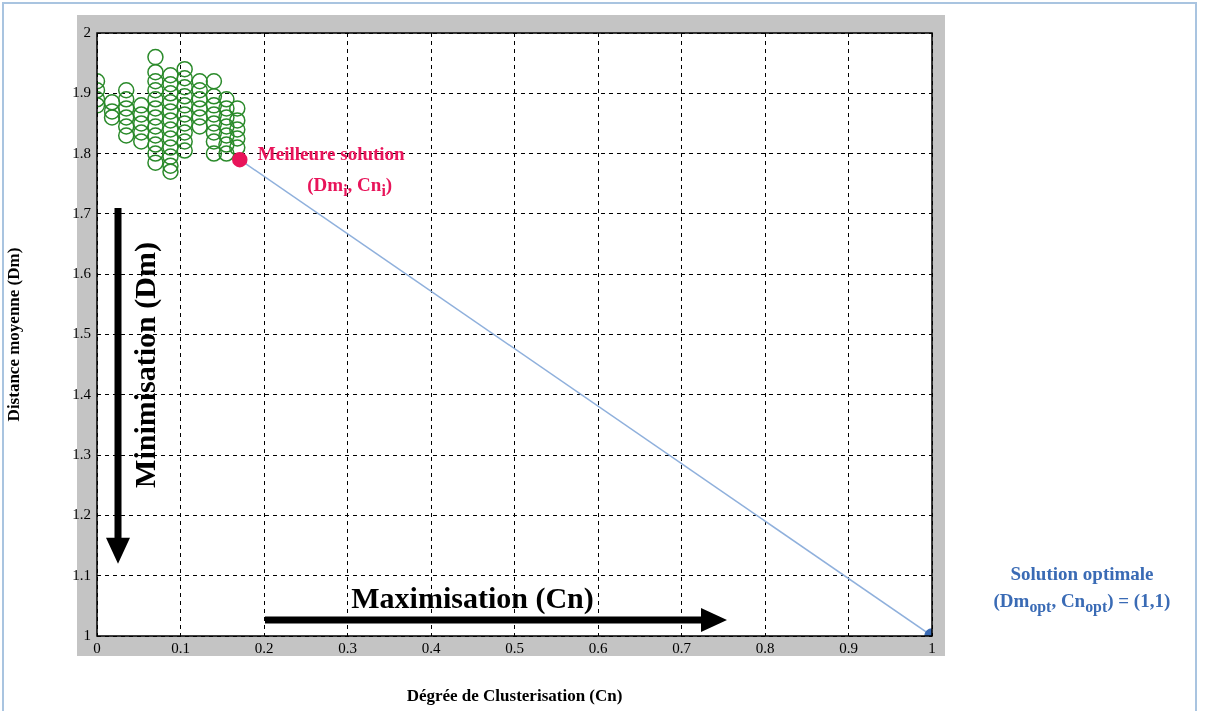 Image resolution: width=1205 pixels, height=711 pixels. Describe the element at coordinates (848, 647) in the screenshot. I see `x-tick-label: 0.9` at that location.